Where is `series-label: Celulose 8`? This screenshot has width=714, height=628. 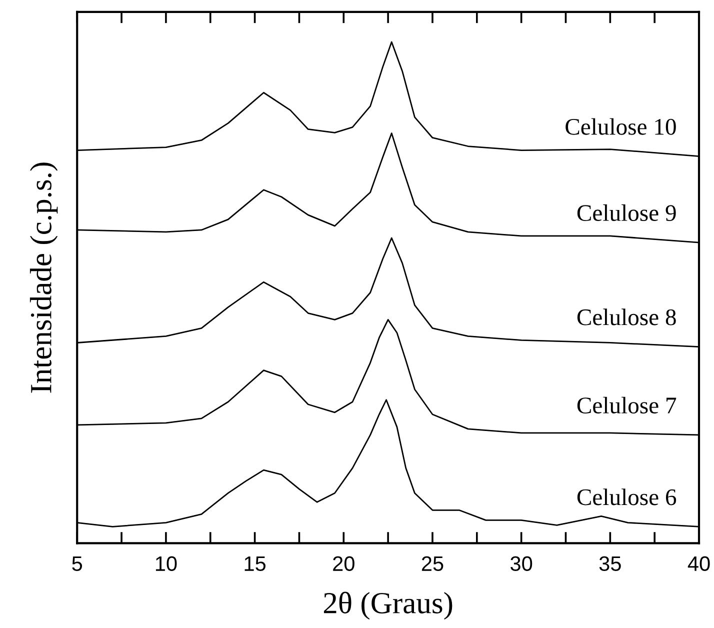 series-label: Celulose 8 is located at coordinates (626, 317).